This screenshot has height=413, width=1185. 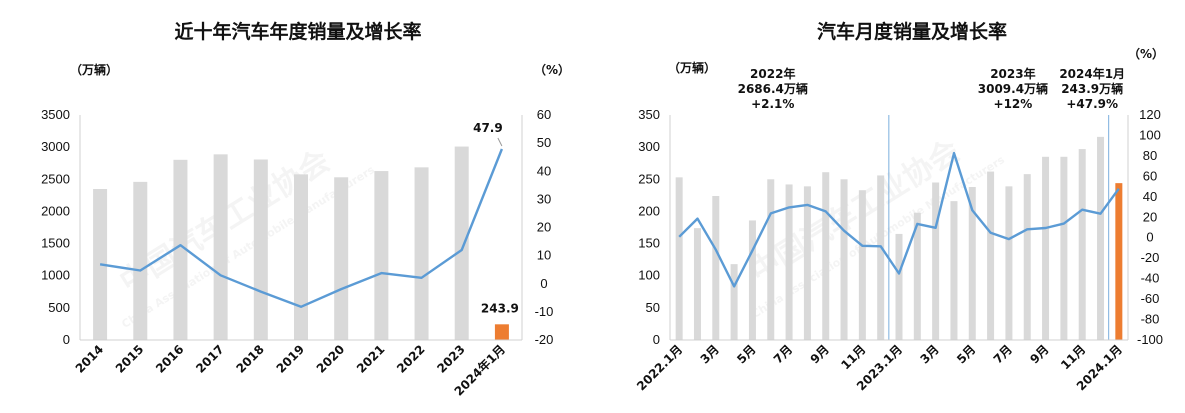 I want to click on x-tick-label: 2019, so click(x=291, y=359).